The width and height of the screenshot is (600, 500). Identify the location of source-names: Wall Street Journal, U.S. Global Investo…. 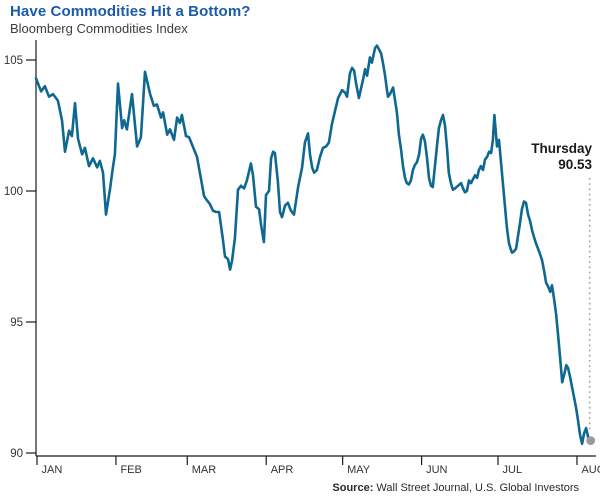
(476, 488).